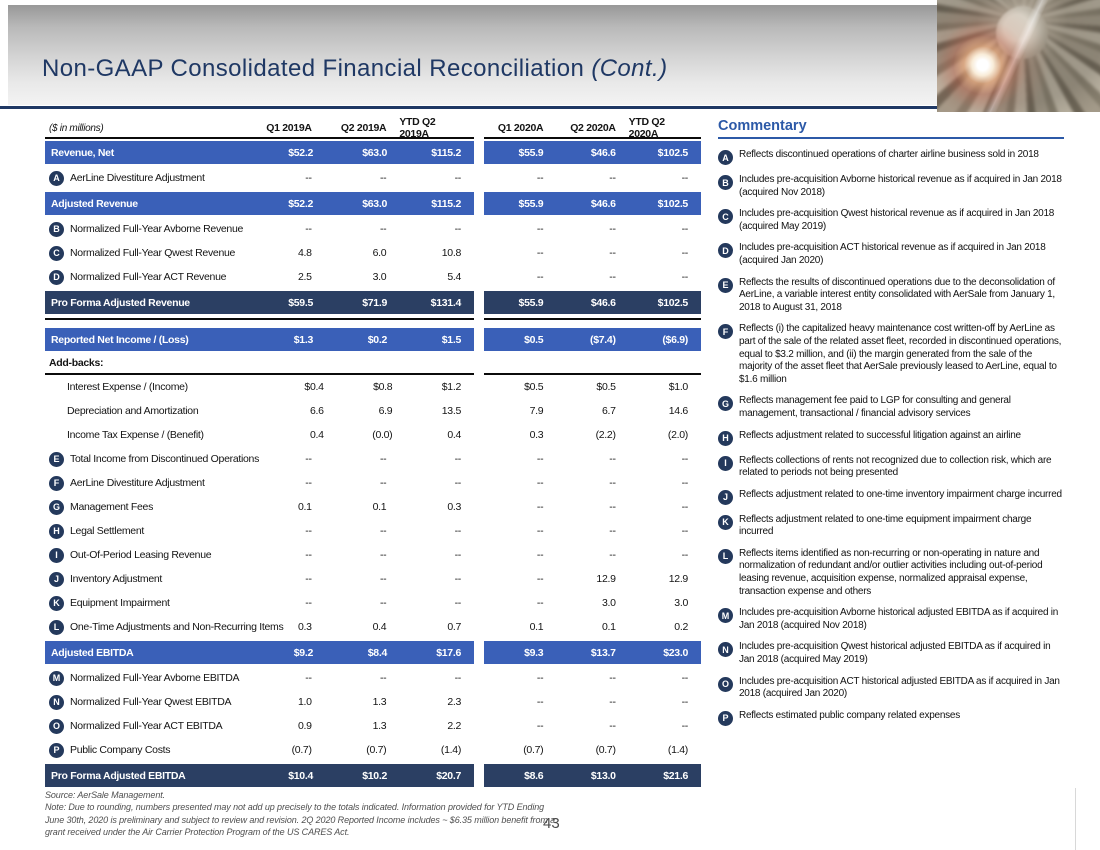 Image resolution: width=1100 pixels, height=850 pixels. Describe the element at coordinates (454, 627) in the screenshot. I see `cell-value: 0.7` at that location.